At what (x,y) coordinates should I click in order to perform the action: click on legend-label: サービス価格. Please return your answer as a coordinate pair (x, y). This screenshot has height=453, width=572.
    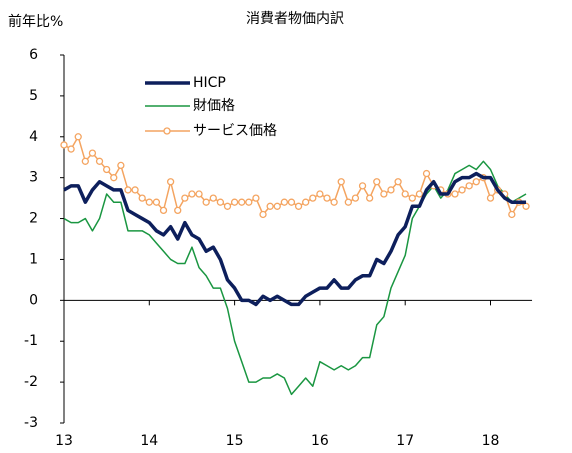
    Looking at the image, I should click on (235, 131).